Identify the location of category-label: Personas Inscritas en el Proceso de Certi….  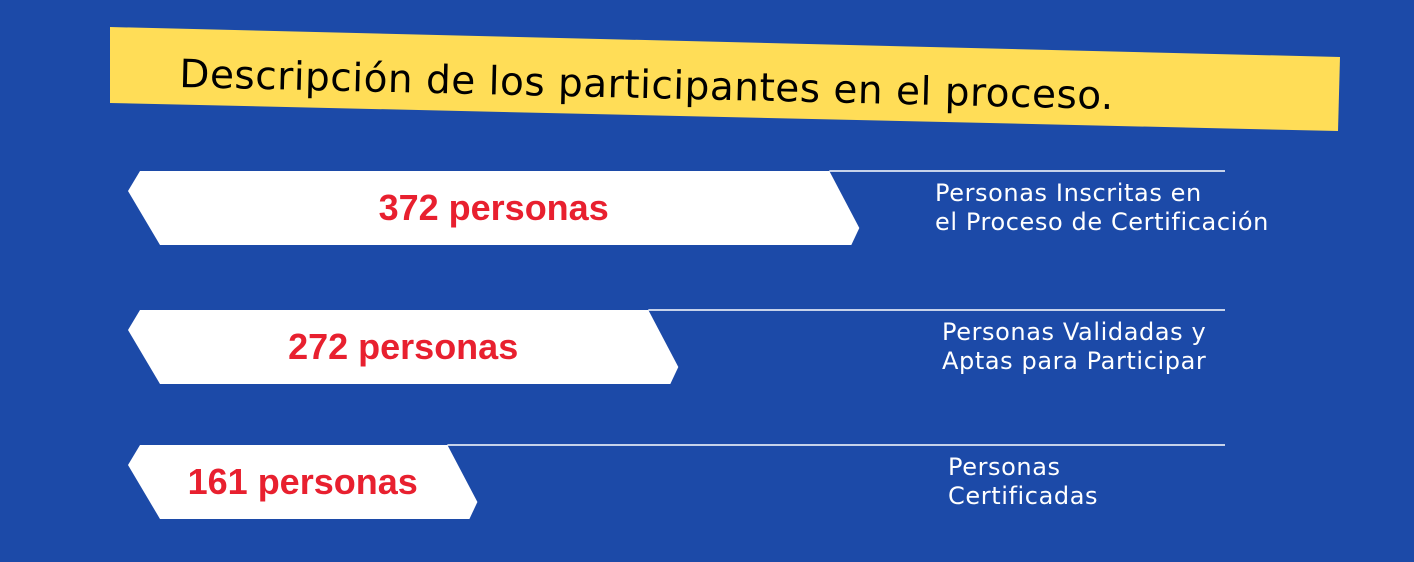
(1102, 208).